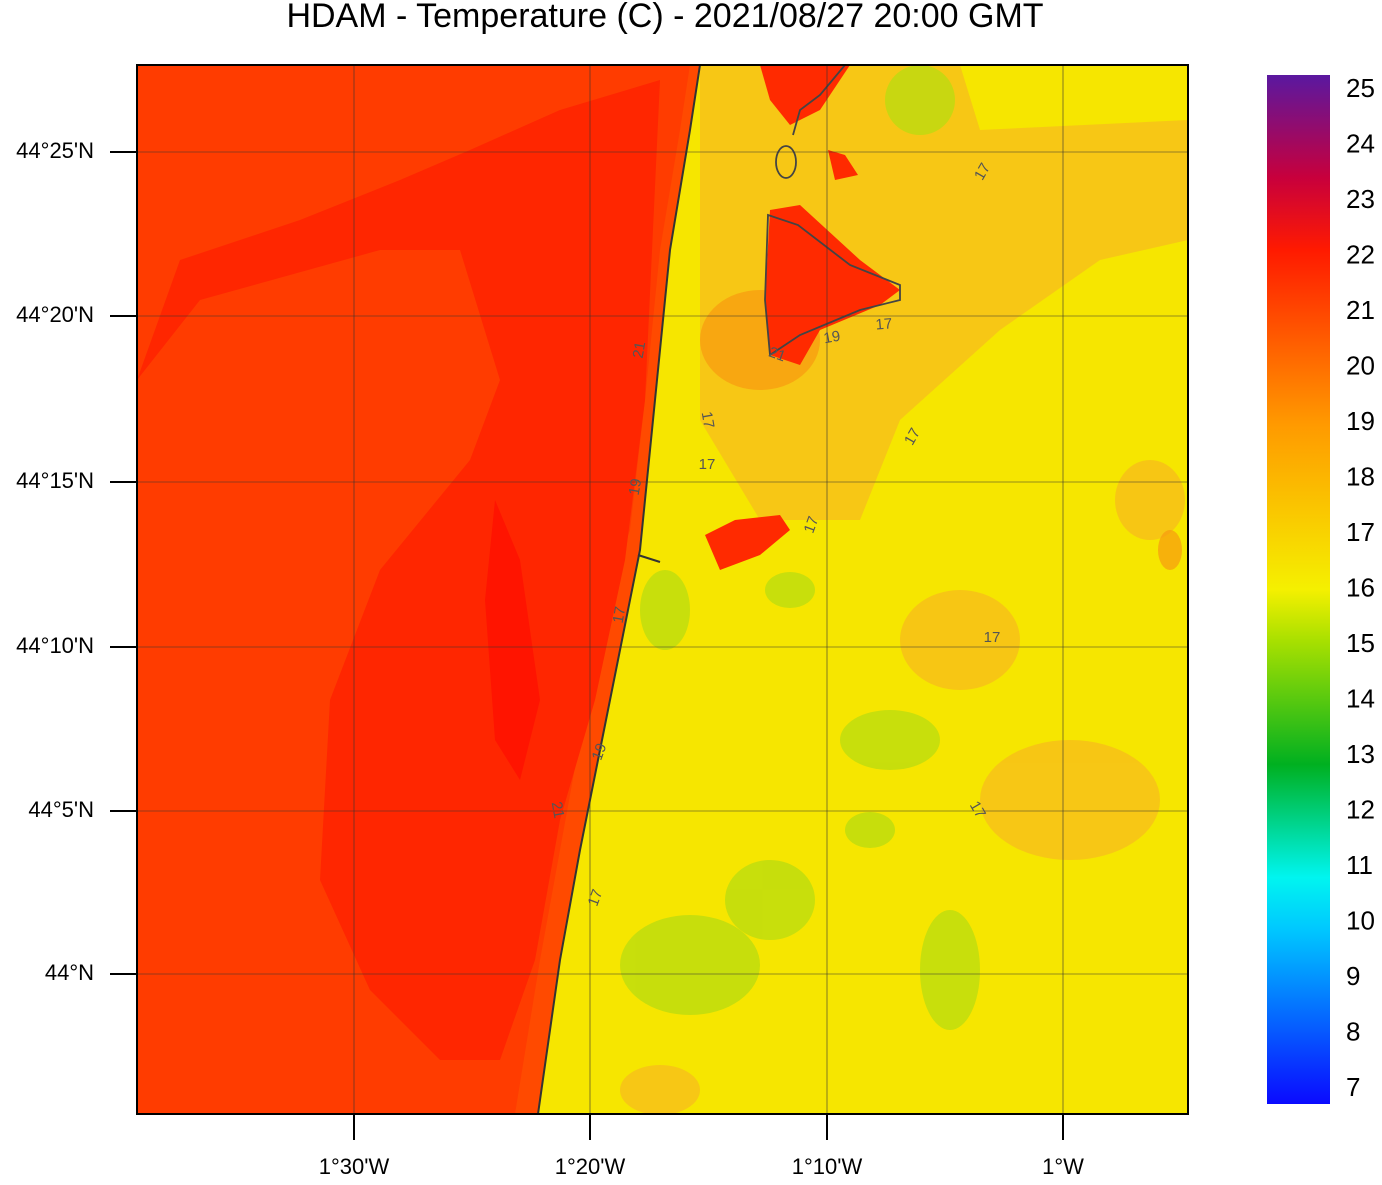  I want to click on colorbar-label: 8, so click(1353, 1031).